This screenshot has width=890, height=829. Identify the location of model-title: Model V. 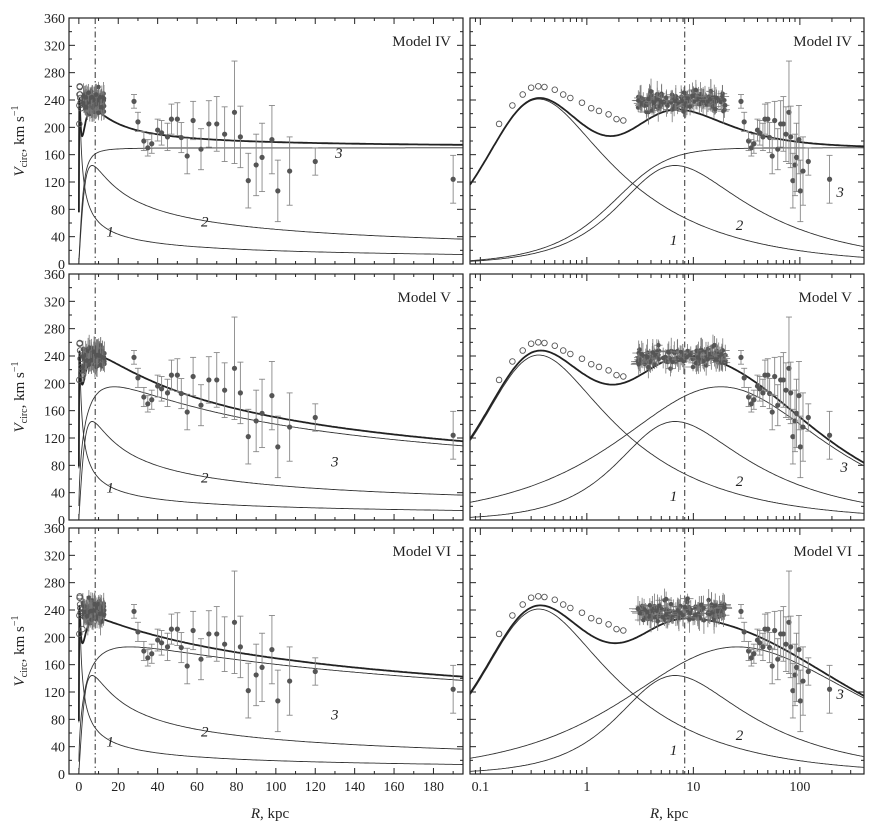
(425, 298).